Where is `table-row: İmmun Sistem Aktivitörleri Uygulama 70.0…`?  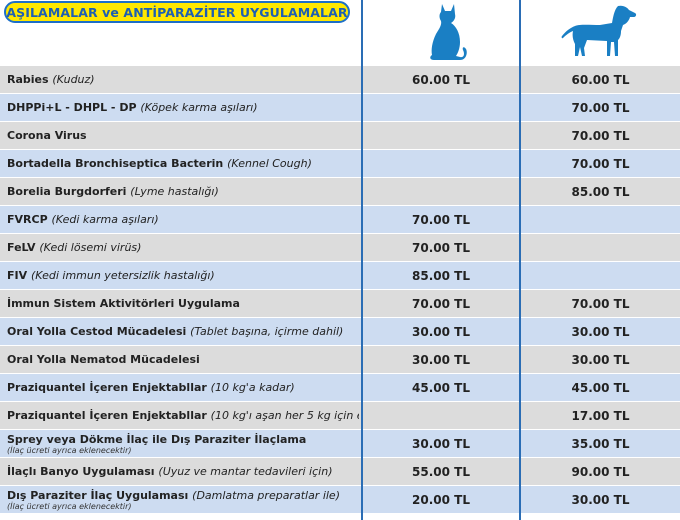 table-row: İmmun Sistem Aktivitörleri Uygulama 70.0… is located at coordinates (340, 304).